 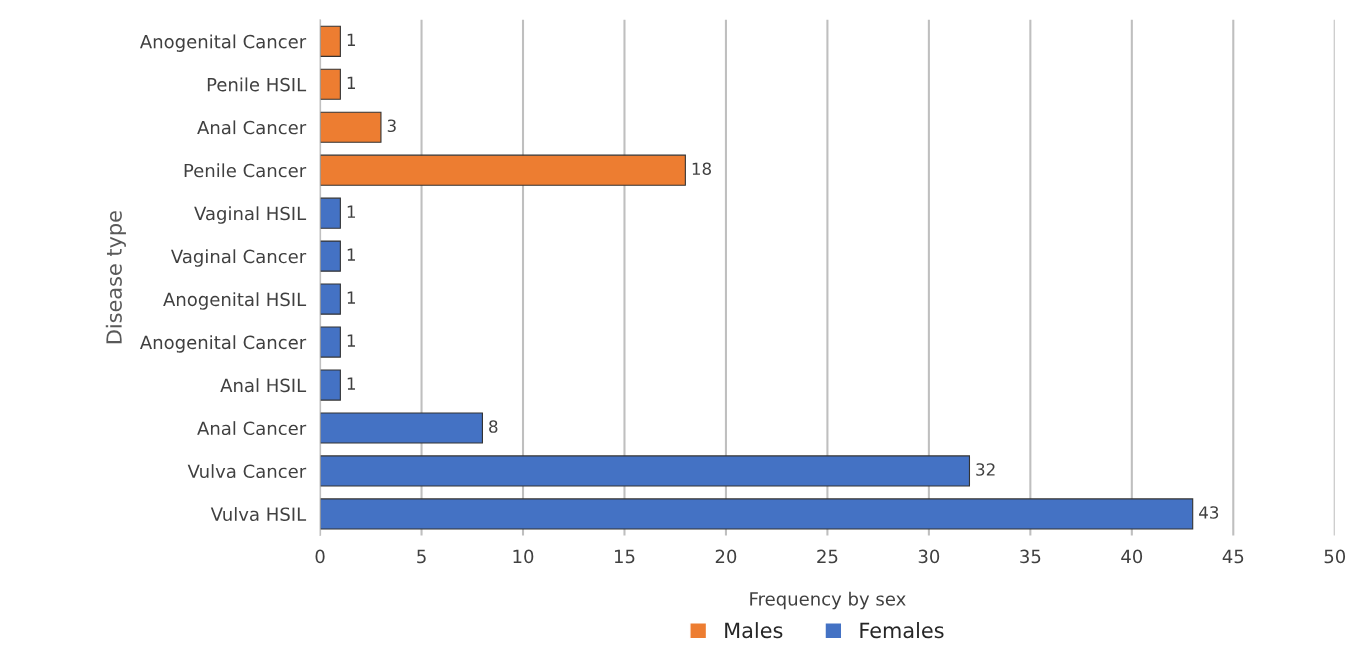 What do you see at coordinates (263, 385) in the screenshot?
I see `y-tick-label: Anal HSIL` at bounding box center [263, 385].